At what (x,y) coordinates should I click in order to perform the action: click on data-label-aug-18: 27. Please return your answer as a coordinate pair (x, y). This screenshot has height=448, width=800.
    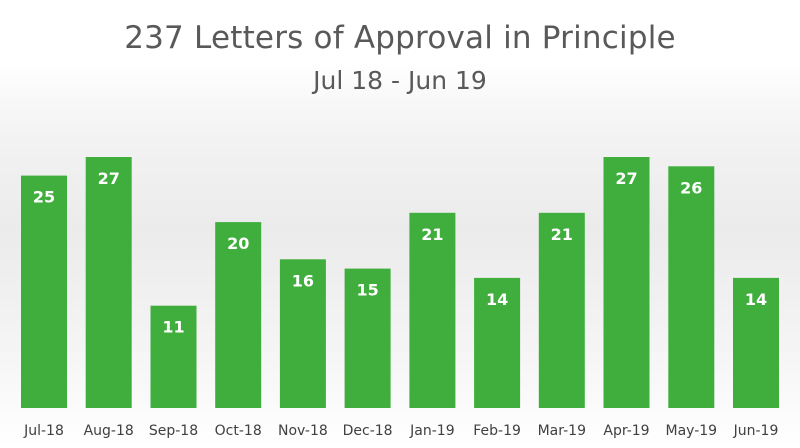
    Looking at the image, I should click on (109, 178).